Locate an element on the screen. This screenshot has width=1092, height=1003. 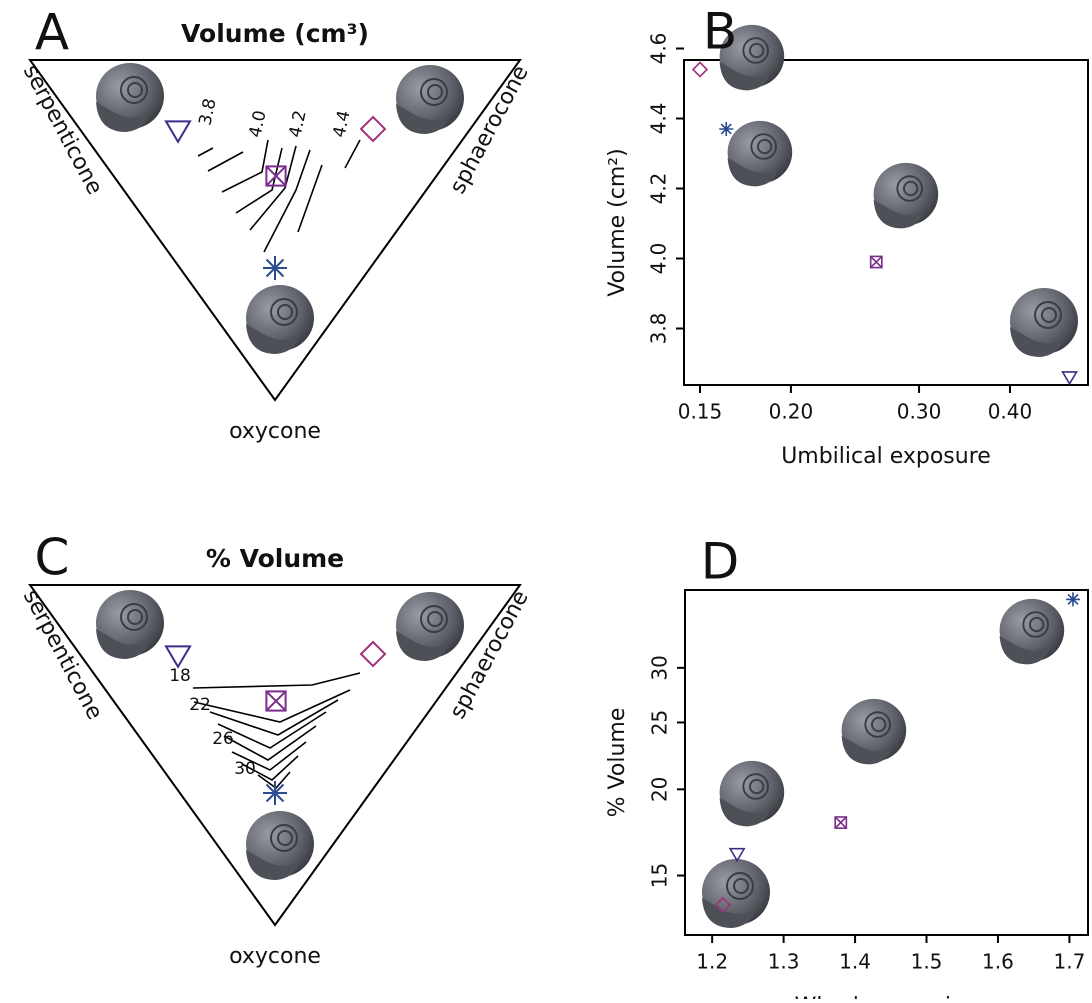
panel-d is located at coordinates (886, 762).